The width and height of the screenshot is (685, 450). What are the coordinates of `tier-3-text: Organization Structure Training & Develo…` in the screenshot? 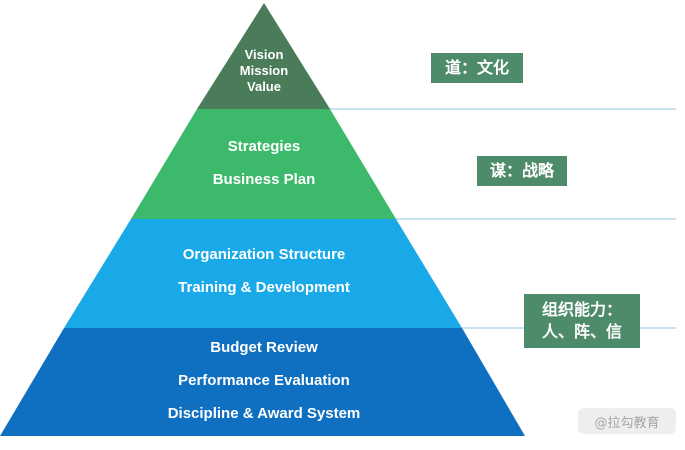 It's located at (264, 271).